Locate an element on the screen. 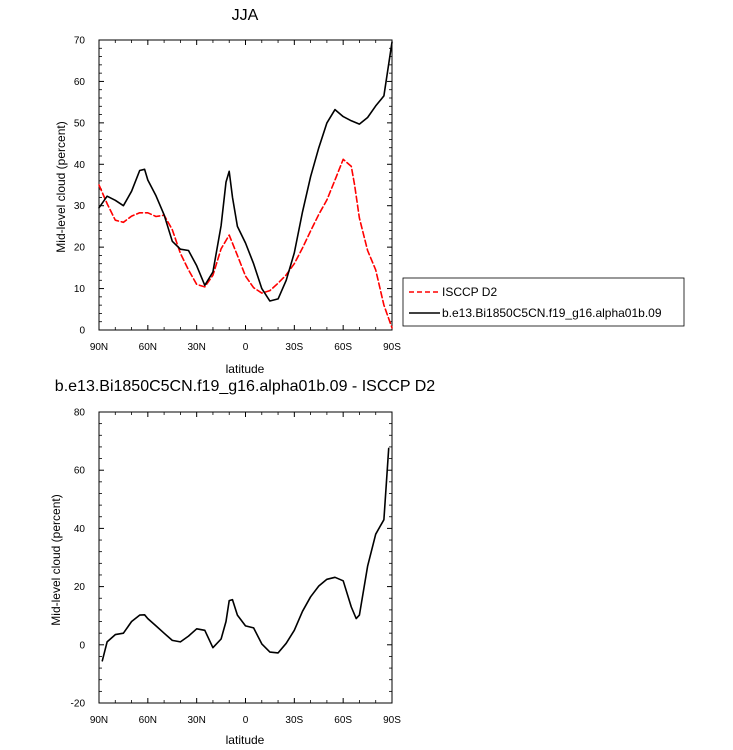 The image size is (733, 750). legend-label-model: b.e13.Bi1850C5CN.f19_g16.alpha01b.09 is located at coordinates (552, 313).